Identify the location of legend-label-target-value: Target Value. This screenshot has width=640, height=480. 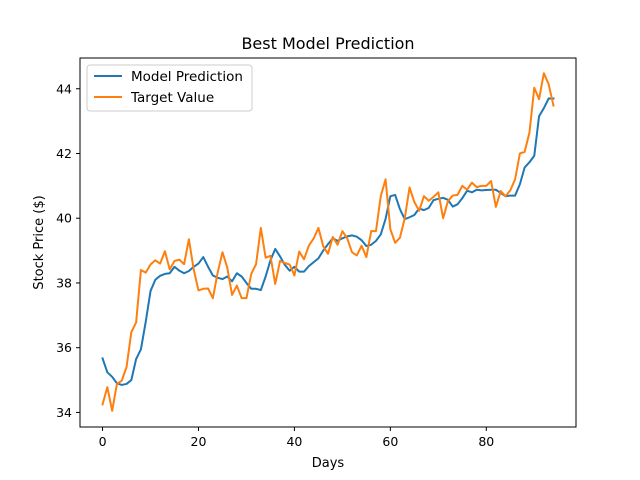
(172, 98).